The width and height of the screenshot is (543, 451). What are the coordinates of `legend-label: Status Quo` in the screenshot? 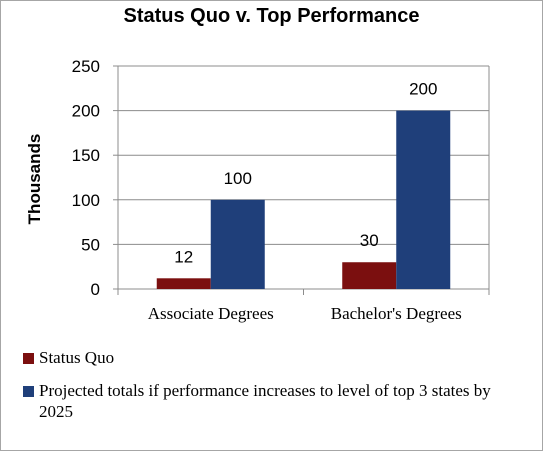 It's located at (77, 357).